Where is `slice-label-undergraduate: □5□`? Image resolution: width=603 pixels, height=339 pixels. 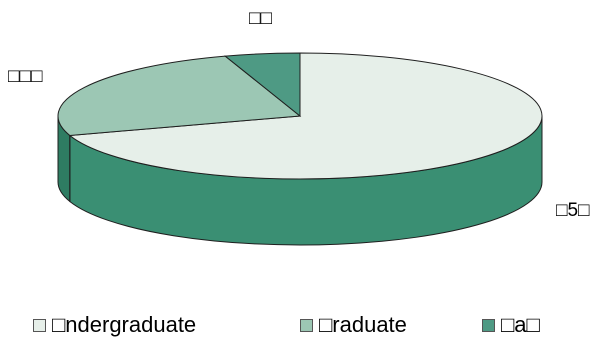
slice-label-undergraduate: □5□ is located at coordinates (573, 210).